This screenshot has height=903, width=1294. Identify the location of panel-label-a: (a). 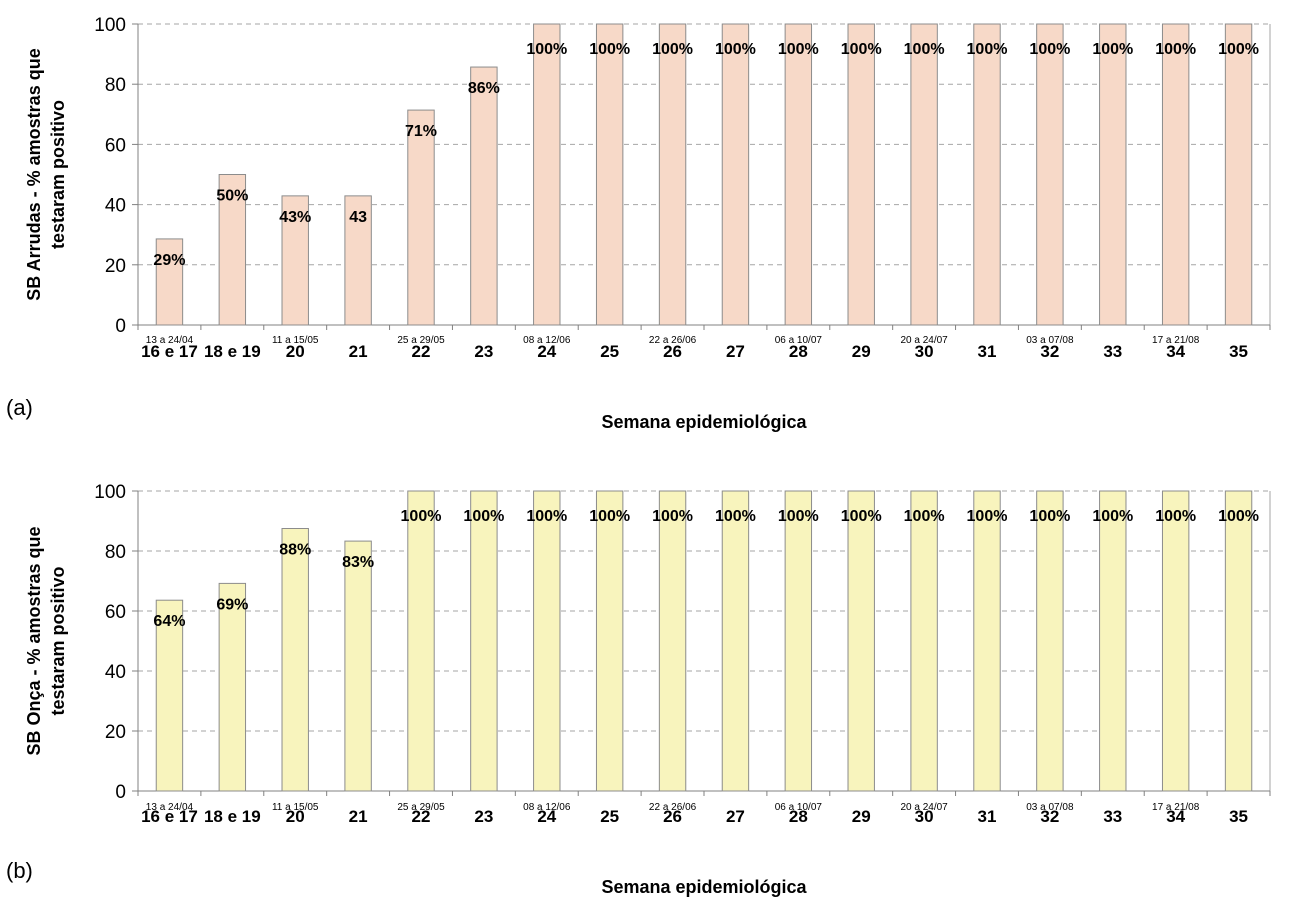
(19, 407).